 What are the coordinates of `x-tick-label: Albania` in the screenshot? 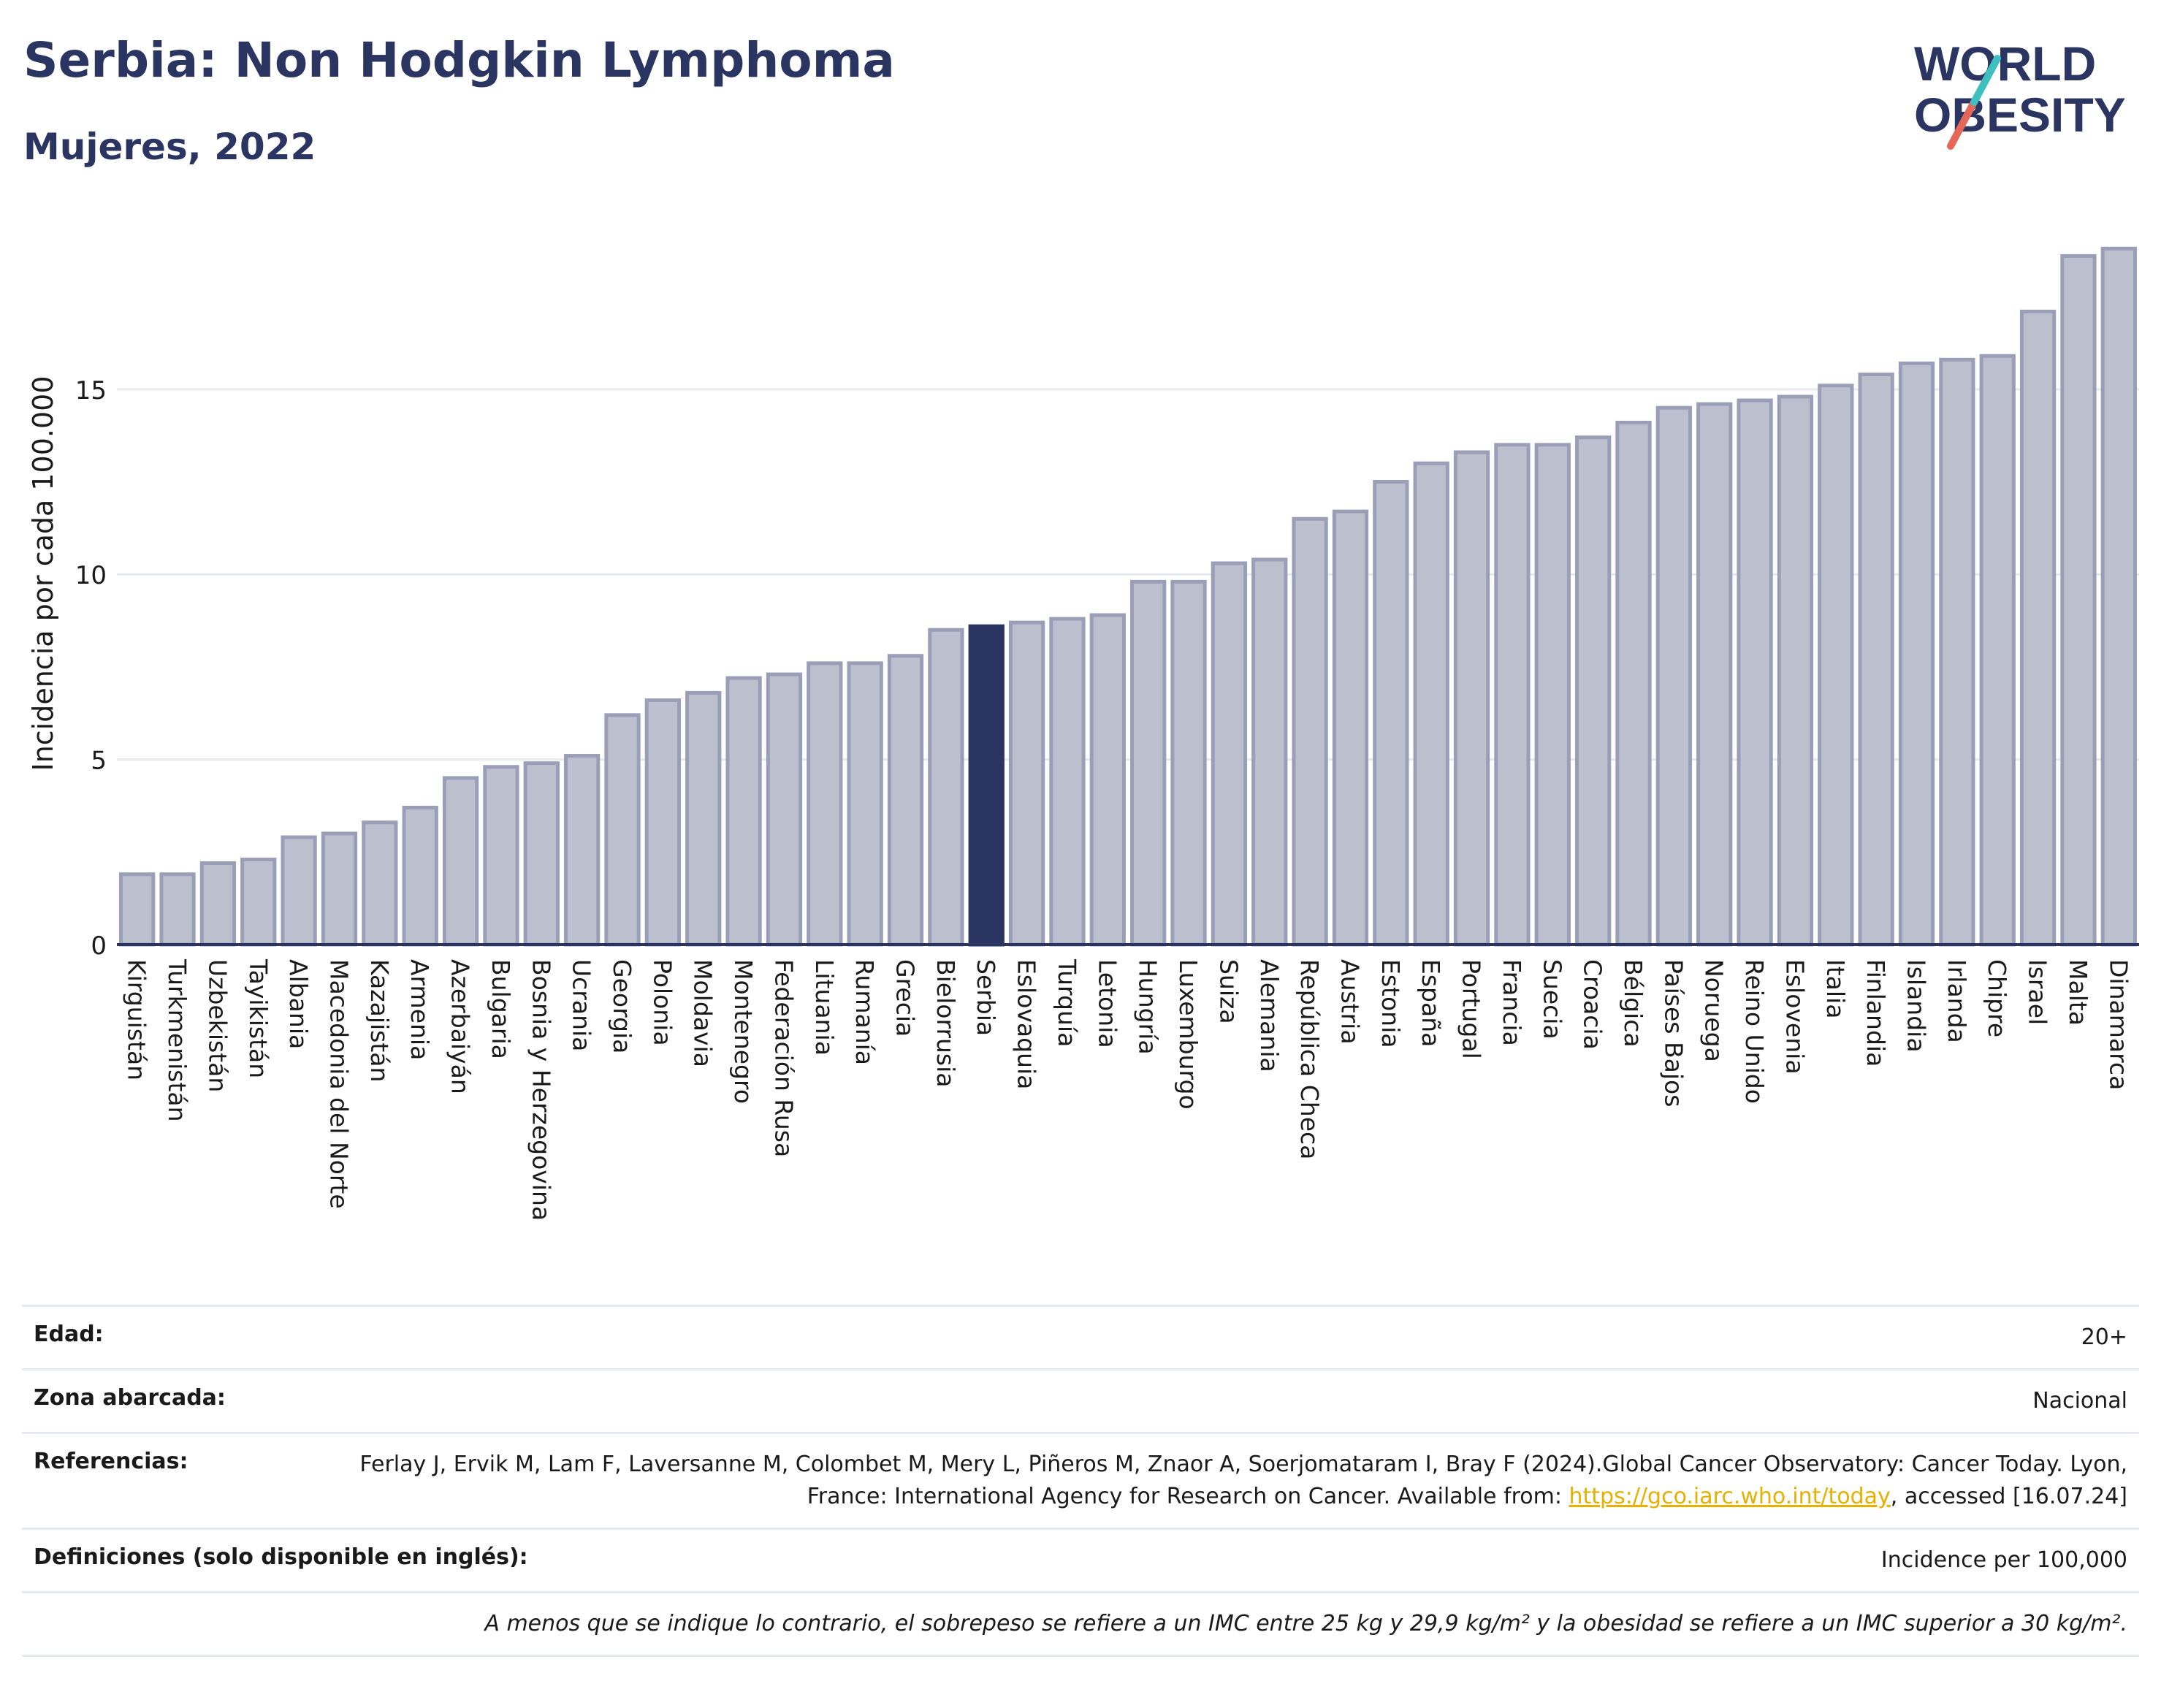 It's located at (298, 1004).